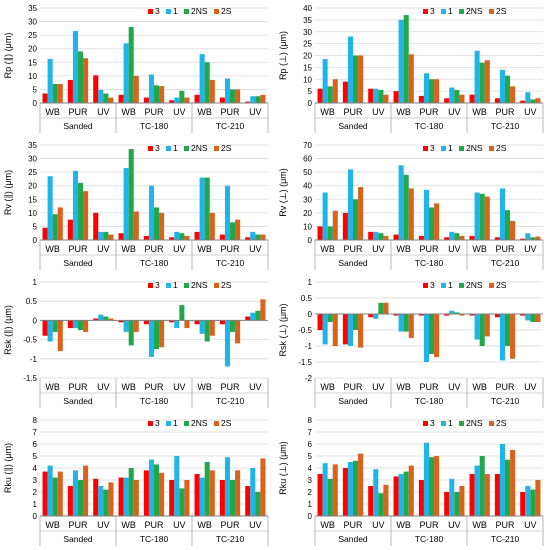 The width and height of the screenshot is (549, 550). What do you see at coordinates (35, 480) in the screenshot?
I see `y-tick-label: 3` at bounding box center [35, 480].